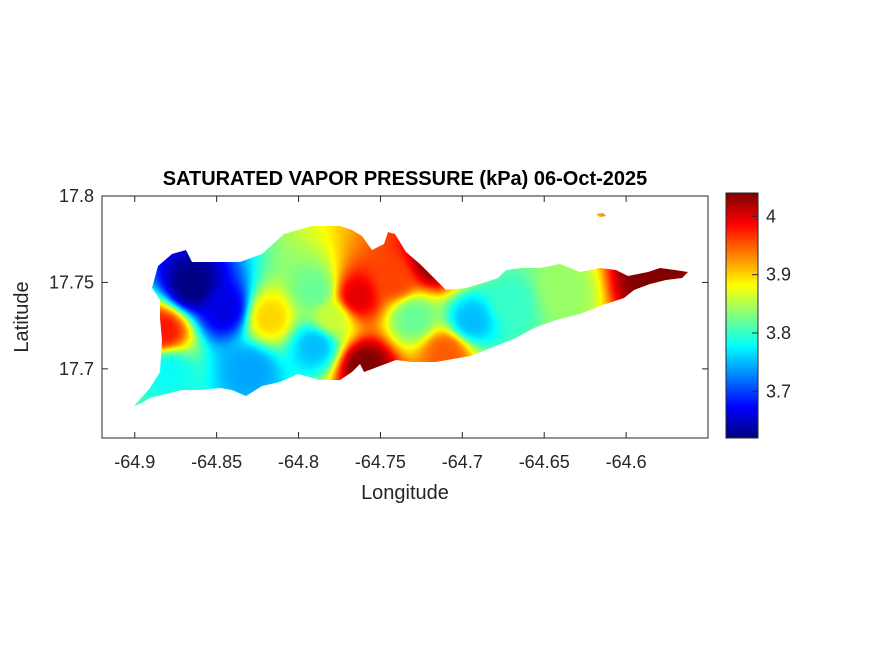 The height and width of the screenshot is (656, 875). I want to click on y-tick-label: 17.7, so click(76, 369).